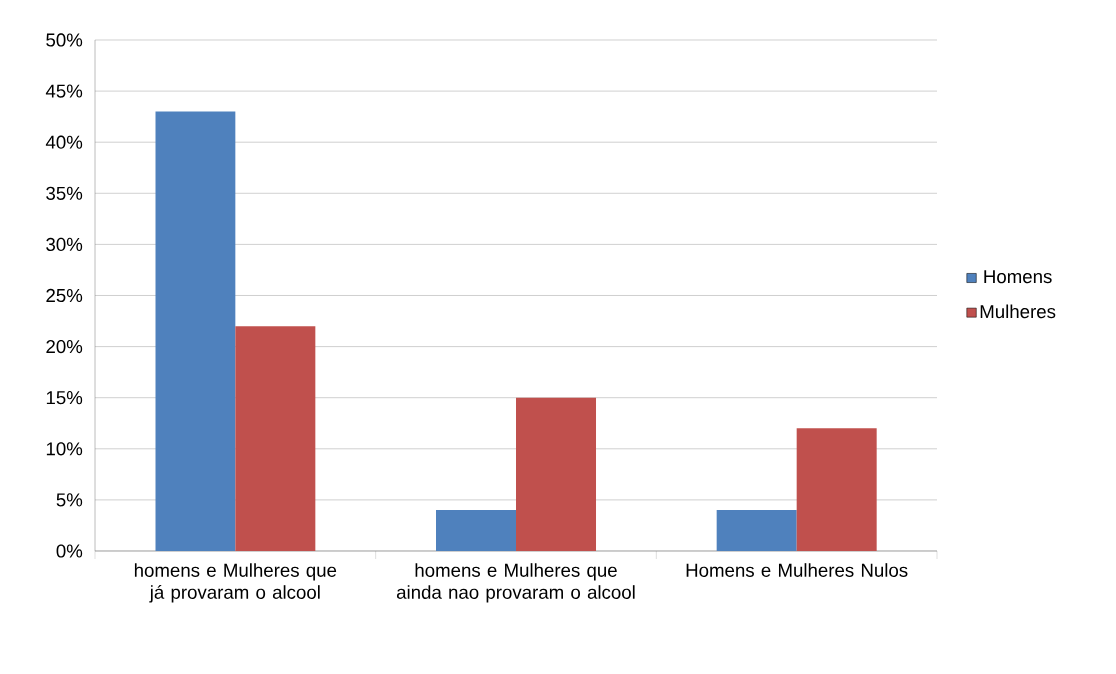 This screenshot has height=674, width=1116. Describe the element at coordinates (64, 295) in the screenshot. I see `y-tick-label: 25%` at that location.